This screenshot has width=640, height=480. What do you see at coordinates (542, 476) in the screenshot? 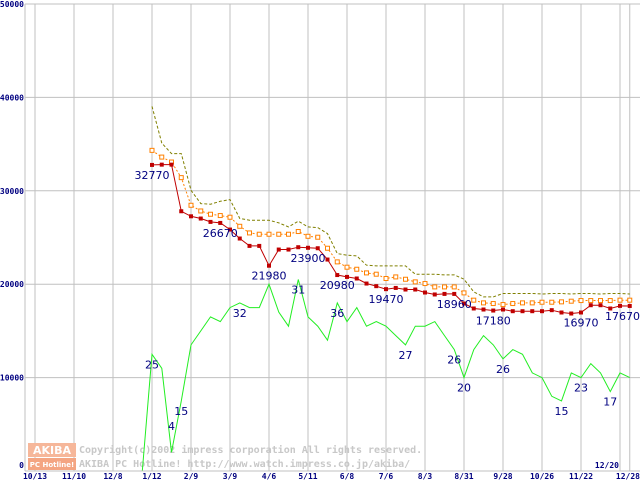
I see `x-tick-label: 10/26` at bounding box center [542, 476].